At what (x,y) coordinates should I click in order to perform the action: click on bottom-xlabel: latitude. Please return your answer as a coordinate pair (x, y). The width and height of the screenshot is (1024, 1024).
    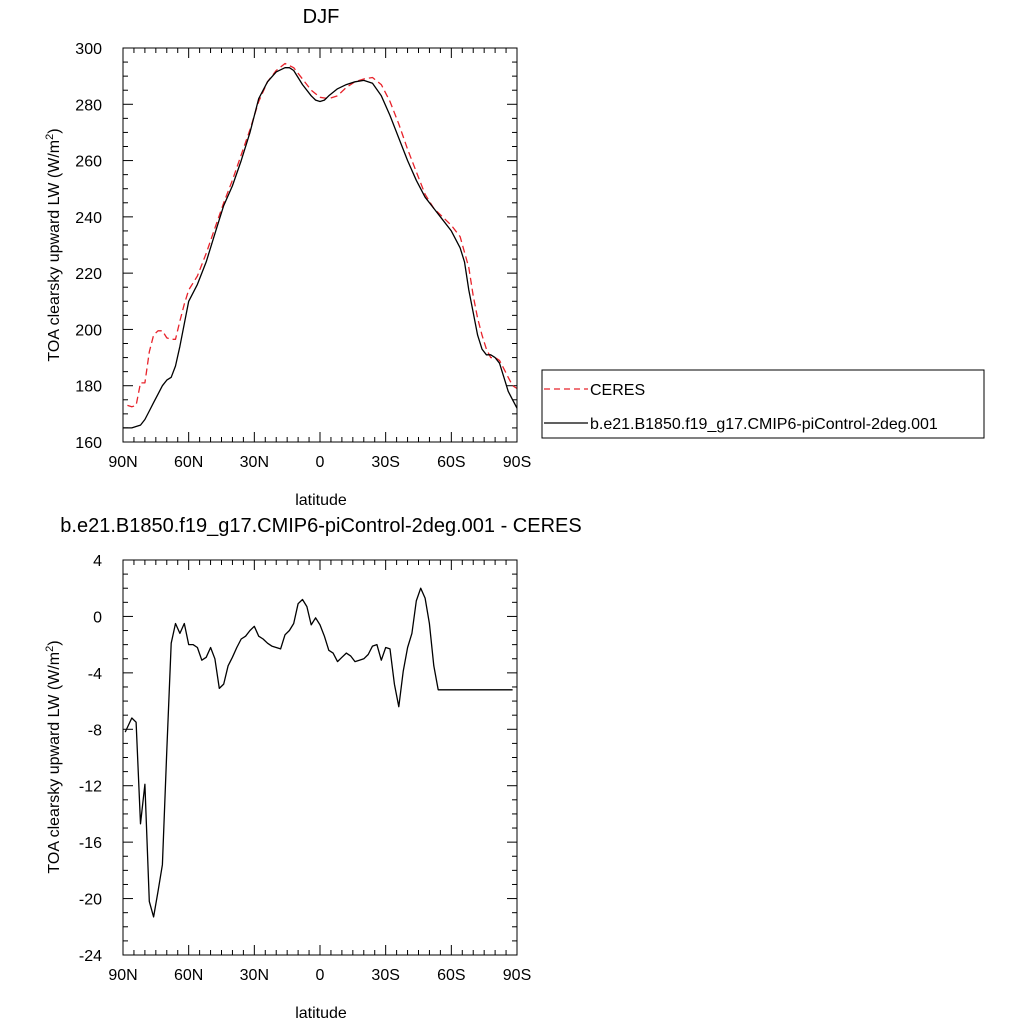
    Looking at the image, I should click on (321, 1013).